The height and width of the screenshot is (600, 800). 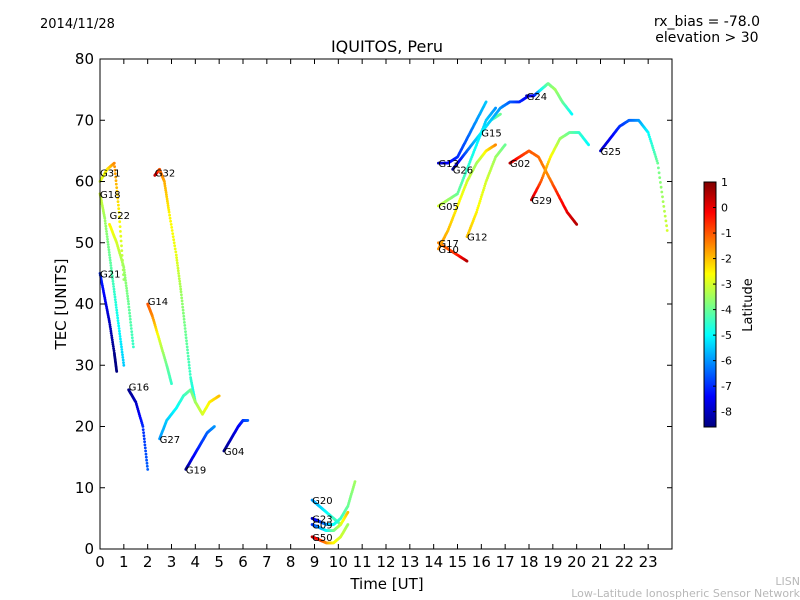 What do you see at coordinates (467, 197) in the screenshot?
I see `series-g10` at bounding box center [467, 197].